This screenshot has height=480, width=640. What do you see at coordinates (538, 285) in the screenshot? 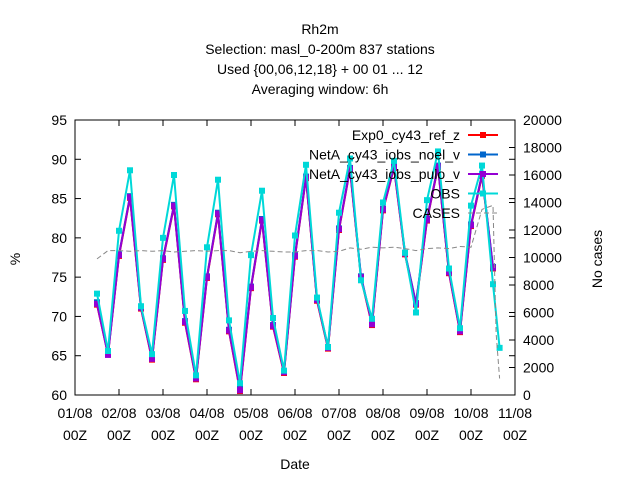
I see `y2-tick-label: 8000` at bounding box center [538, 285].